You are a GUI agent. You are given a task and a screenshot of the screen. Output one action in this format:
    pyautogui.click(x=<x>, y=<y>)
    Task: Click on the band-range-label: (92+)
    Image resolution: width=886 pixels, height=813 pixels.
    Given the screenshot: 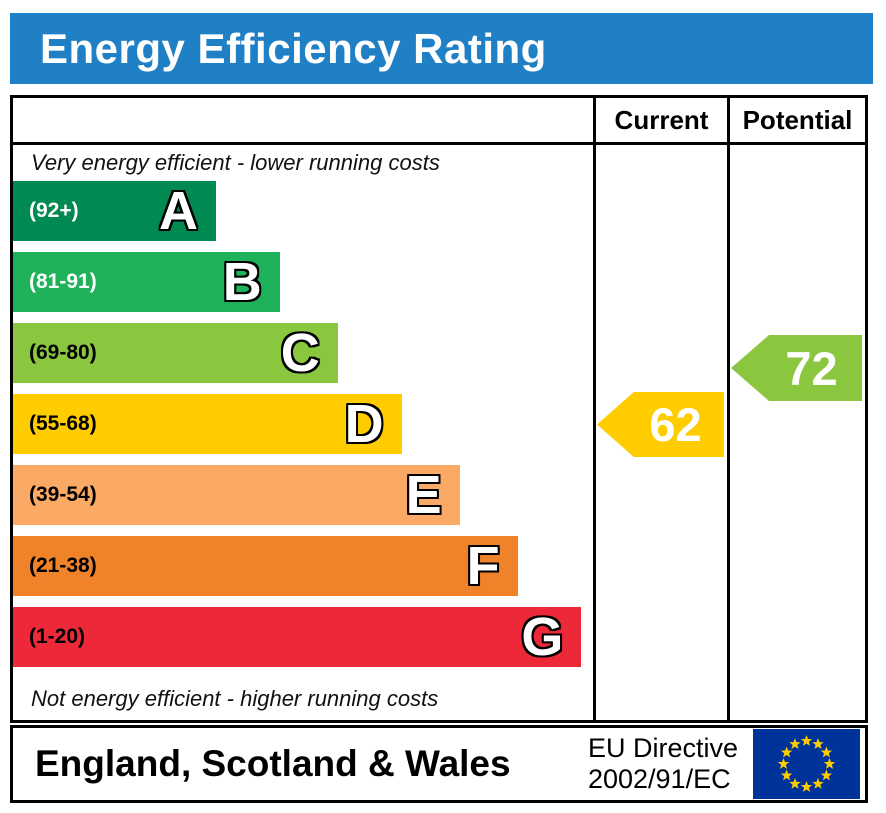 What is the action you would take?
    pyautogui.click(x=54, y=210)
    